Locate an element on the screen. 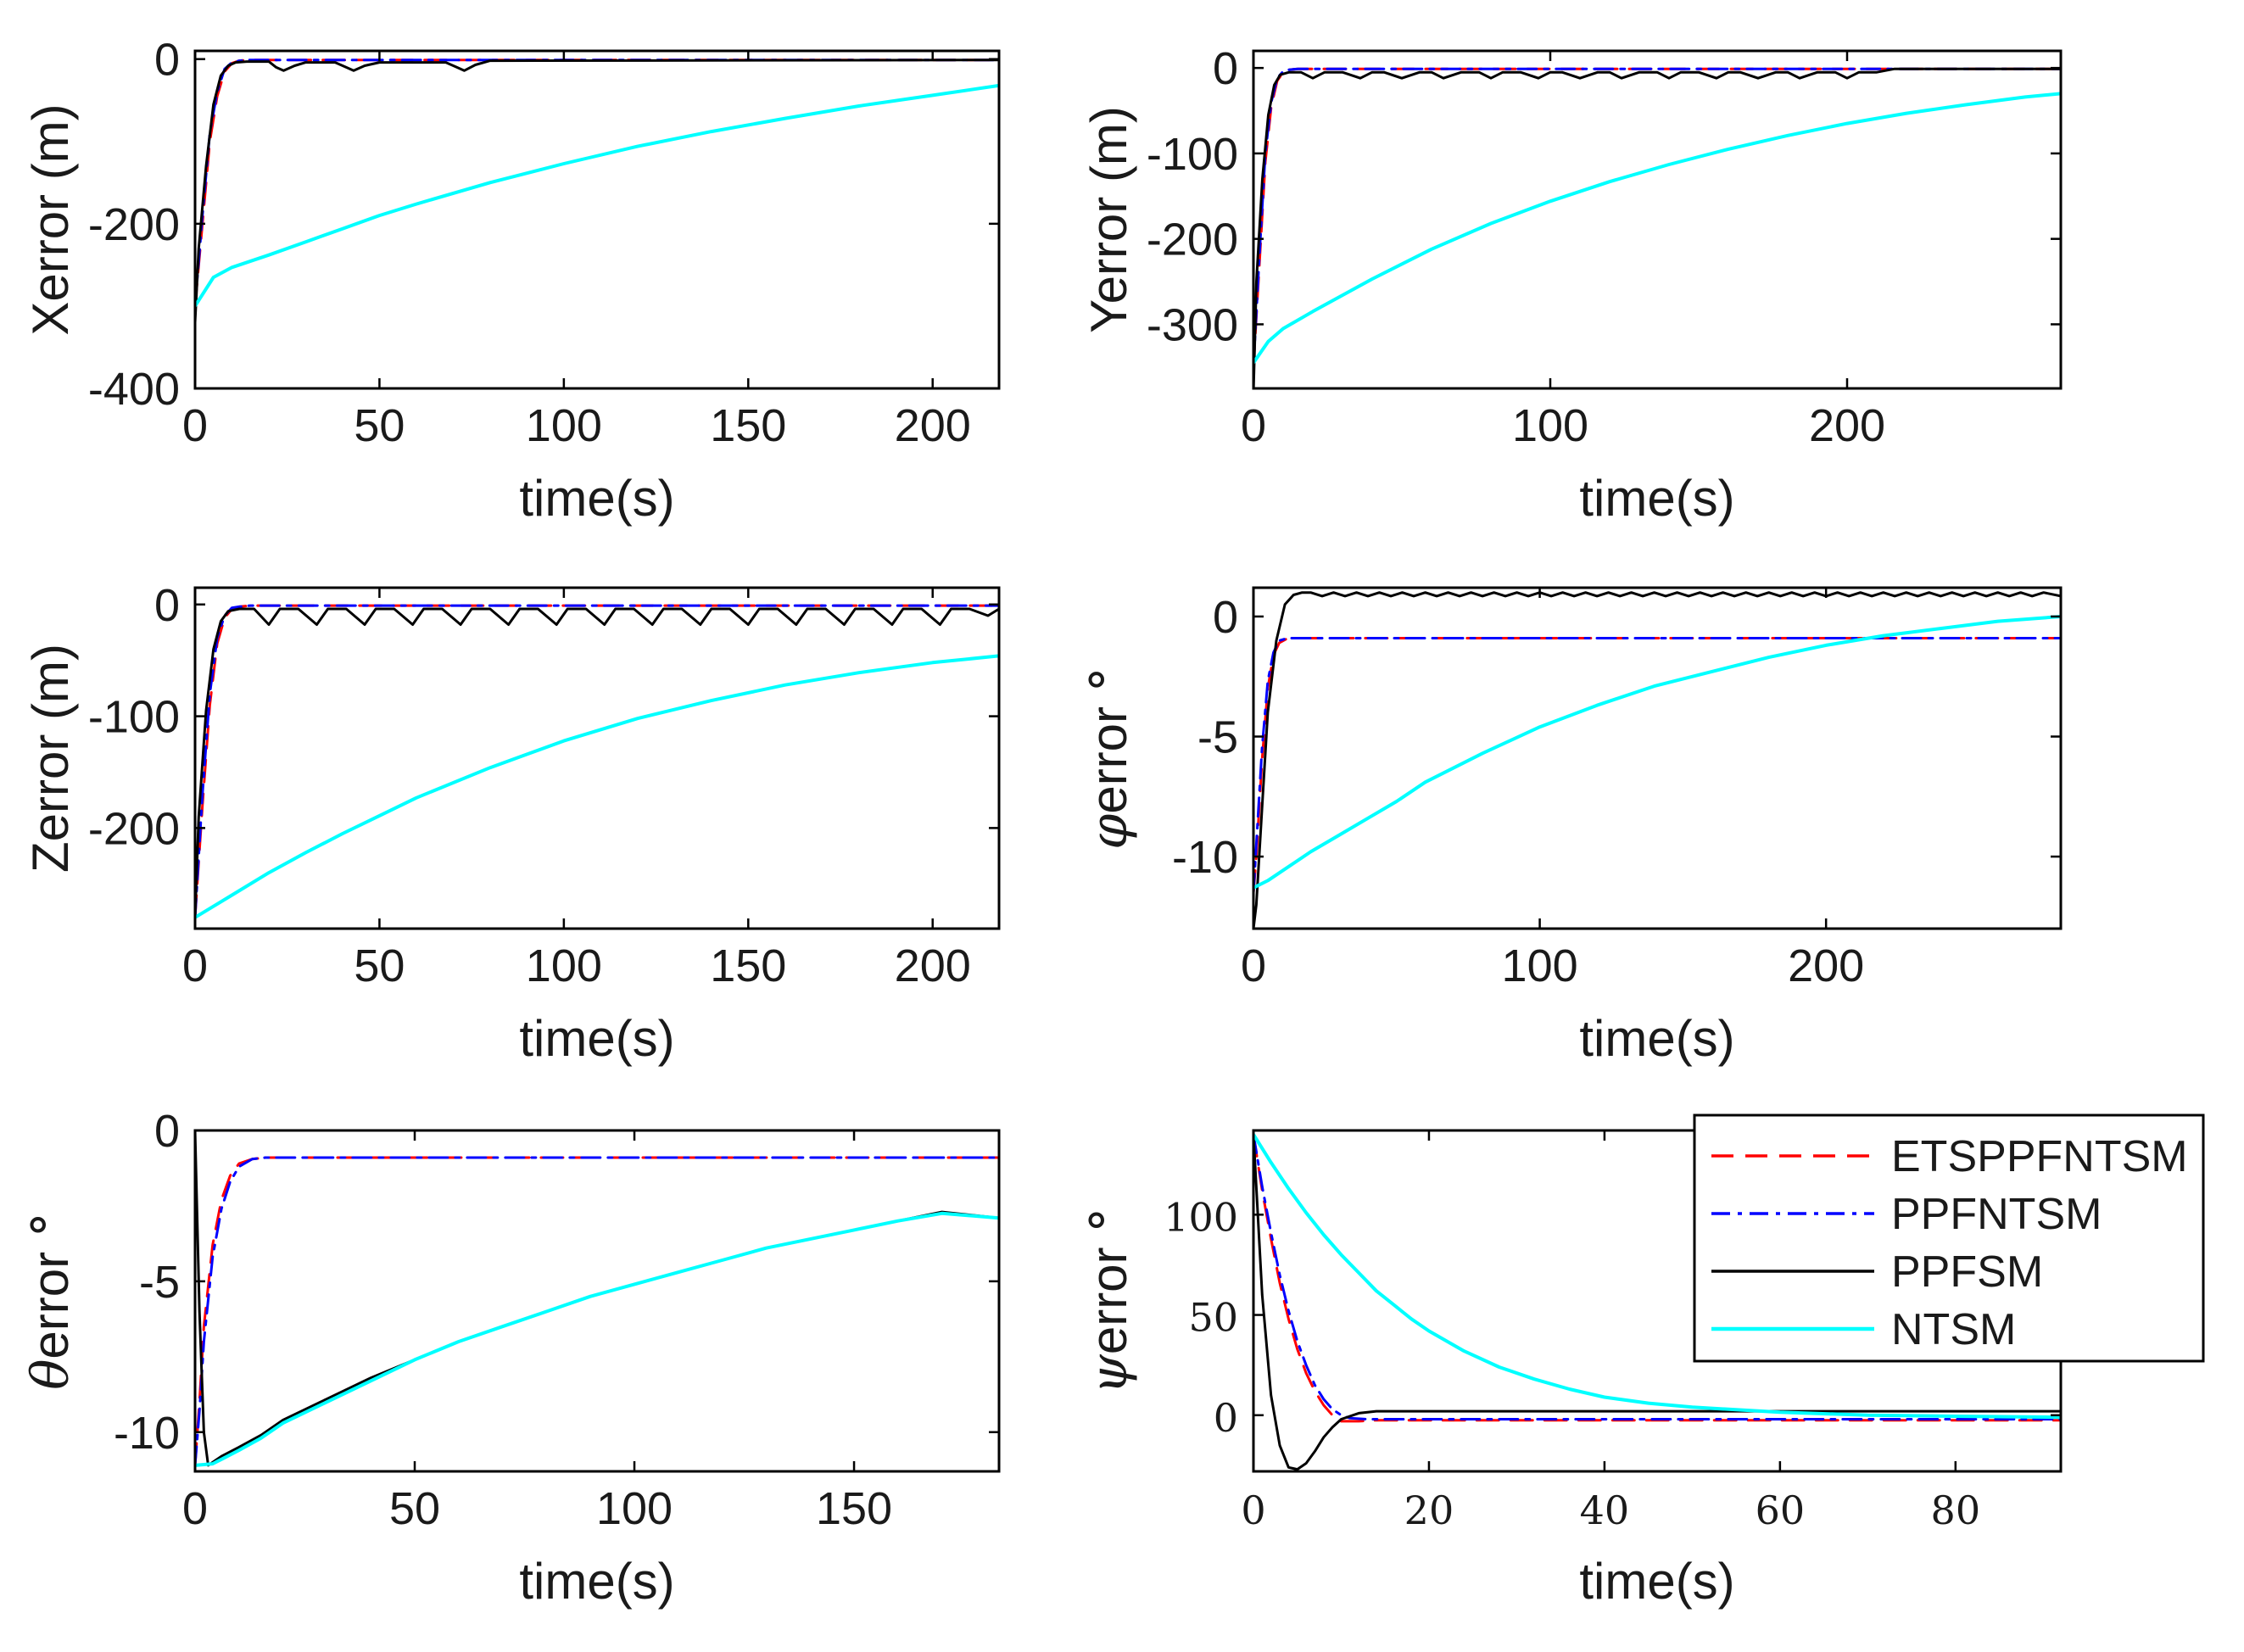 Image resolution: width=2244 pixels, height=1652 pixels. legend-label-ppfntsm: PPFNTSM is located at coordinates (1996, 1214).